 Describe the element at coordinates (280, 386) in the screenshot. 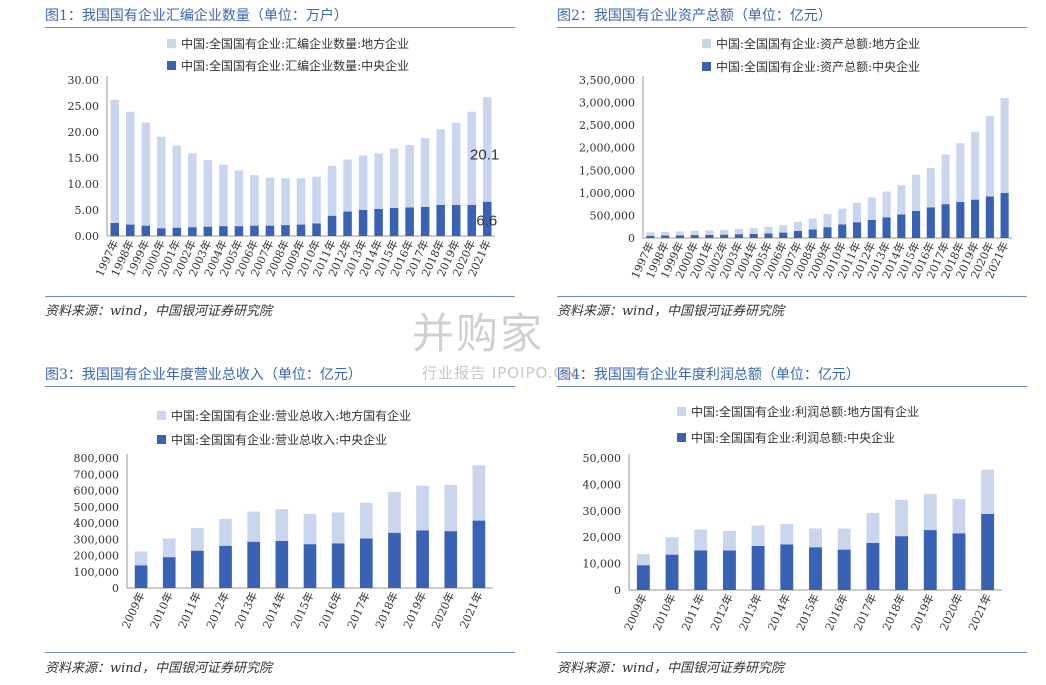

I see `title-rule` at that location.